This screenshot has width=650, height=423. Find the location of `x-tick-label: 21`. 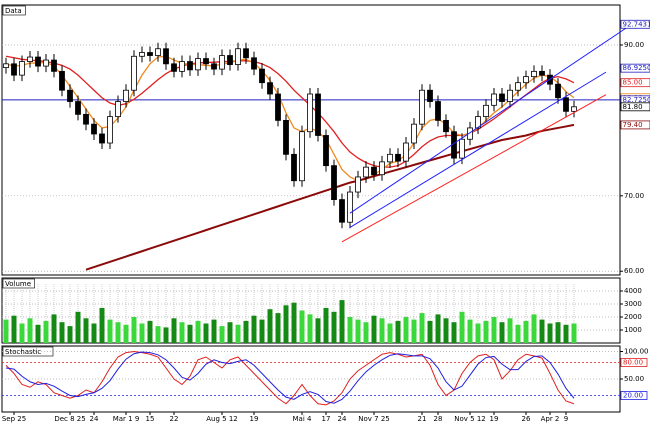

x-tick-label: 21 is located at coordinates (422, 419).